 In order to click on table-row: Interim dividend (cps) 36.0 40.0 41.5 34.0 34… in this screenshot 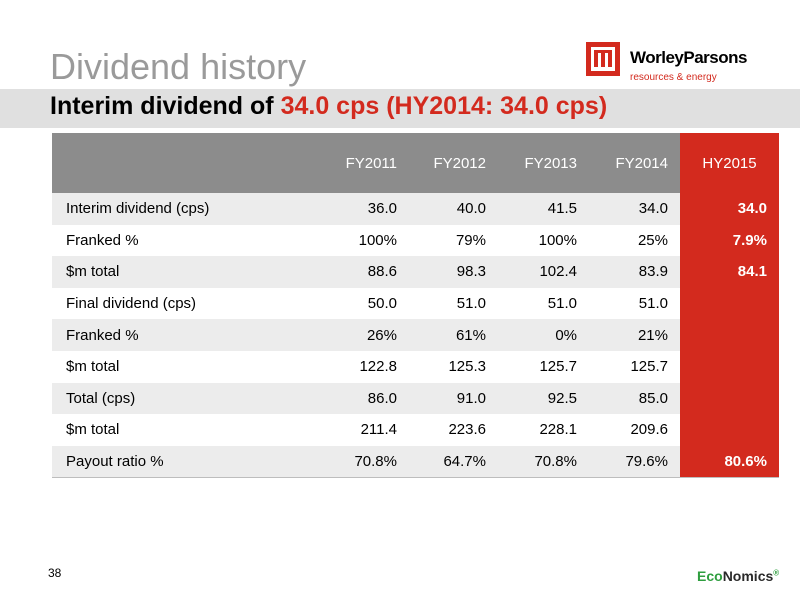, I will do `click(415, 209)`.